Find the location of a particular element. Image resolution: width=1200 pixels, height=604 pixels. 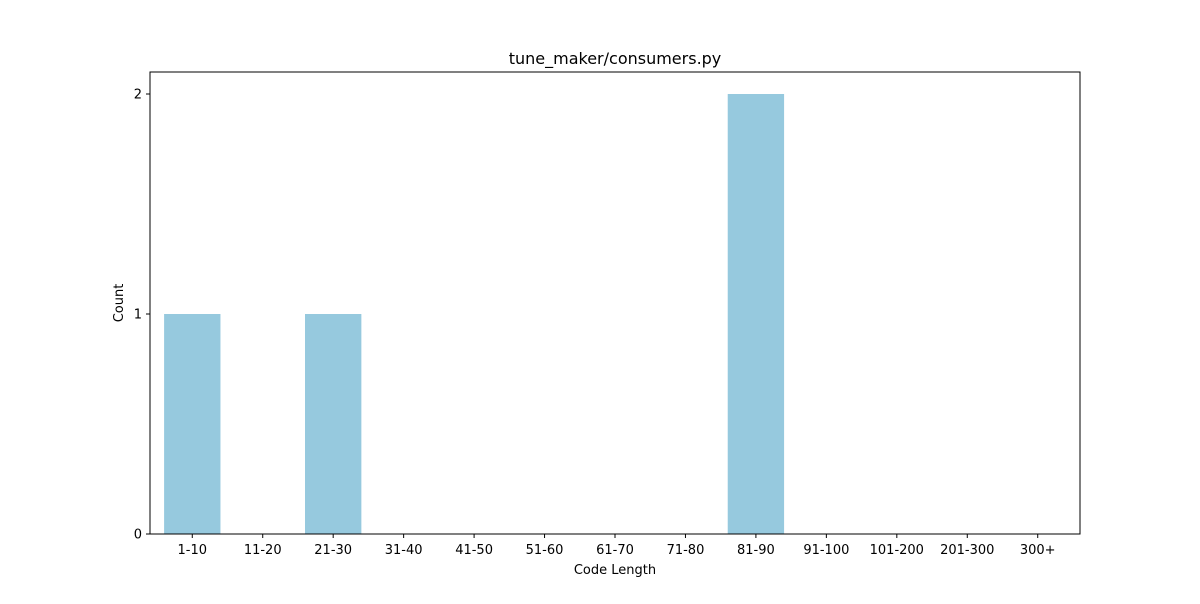

y-tick-label: 1 is located at coordinates (138, 315).